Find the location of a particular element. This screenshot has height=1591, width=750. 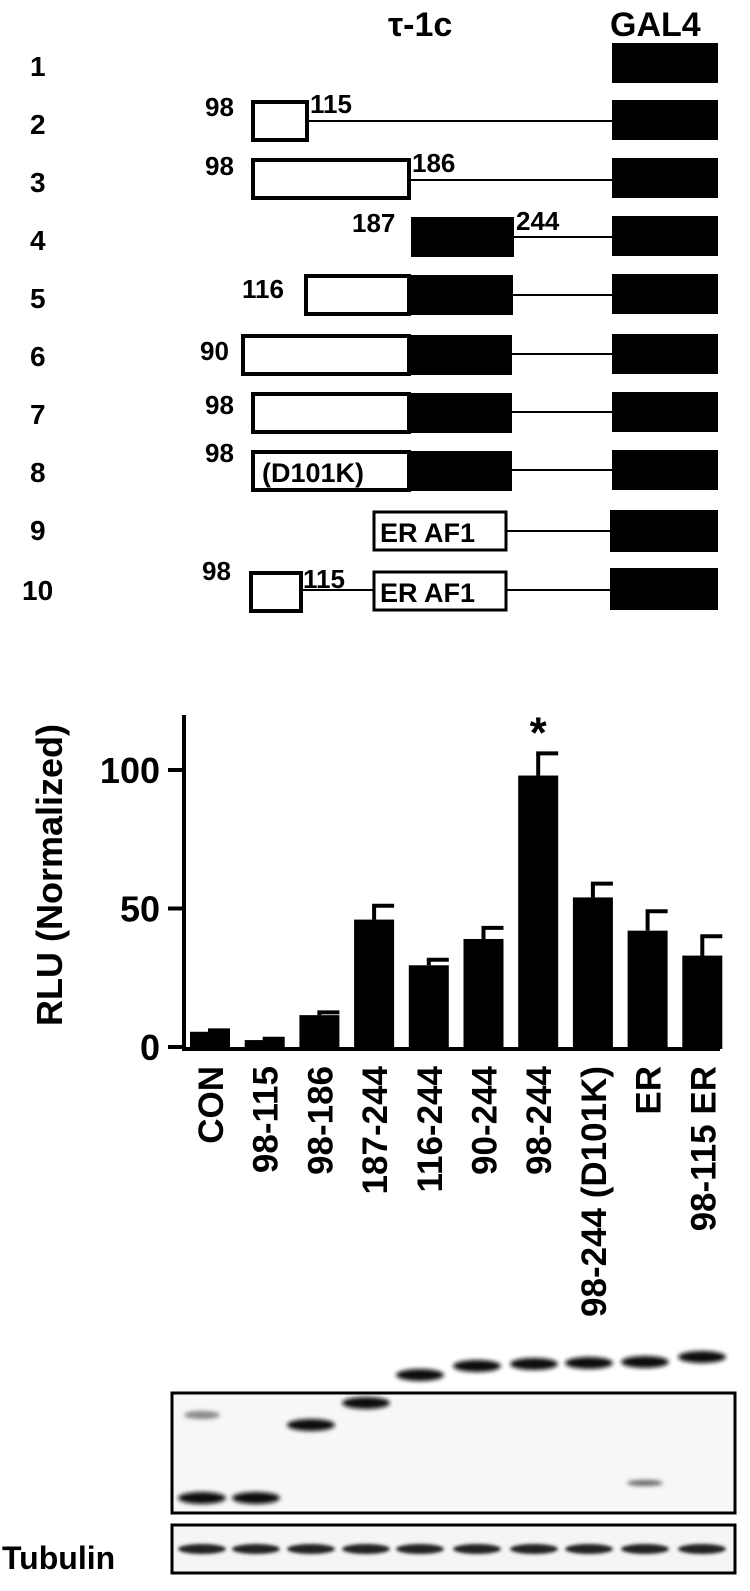

residue-label: 90 is located at coordinates (214, 351).